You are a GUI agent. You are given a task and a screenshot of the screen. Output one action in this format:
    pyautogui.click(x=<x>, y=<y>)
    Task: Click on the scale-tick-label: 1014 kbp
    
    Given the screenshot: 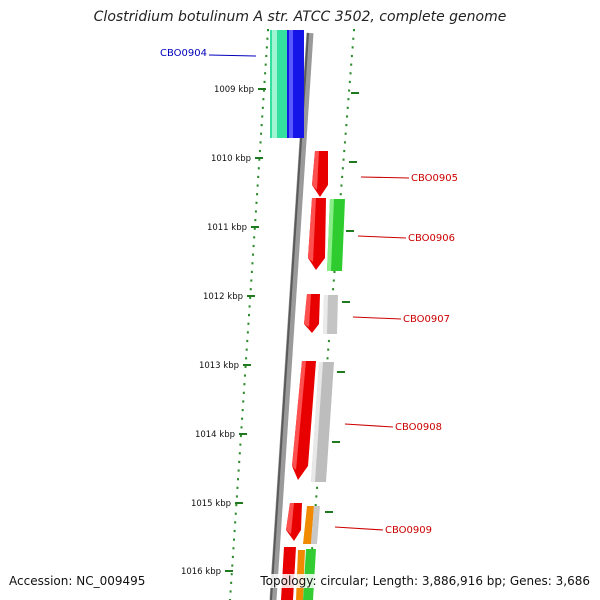 What is the action you would take?
    pyautogui.click(x=215, y=435)
    